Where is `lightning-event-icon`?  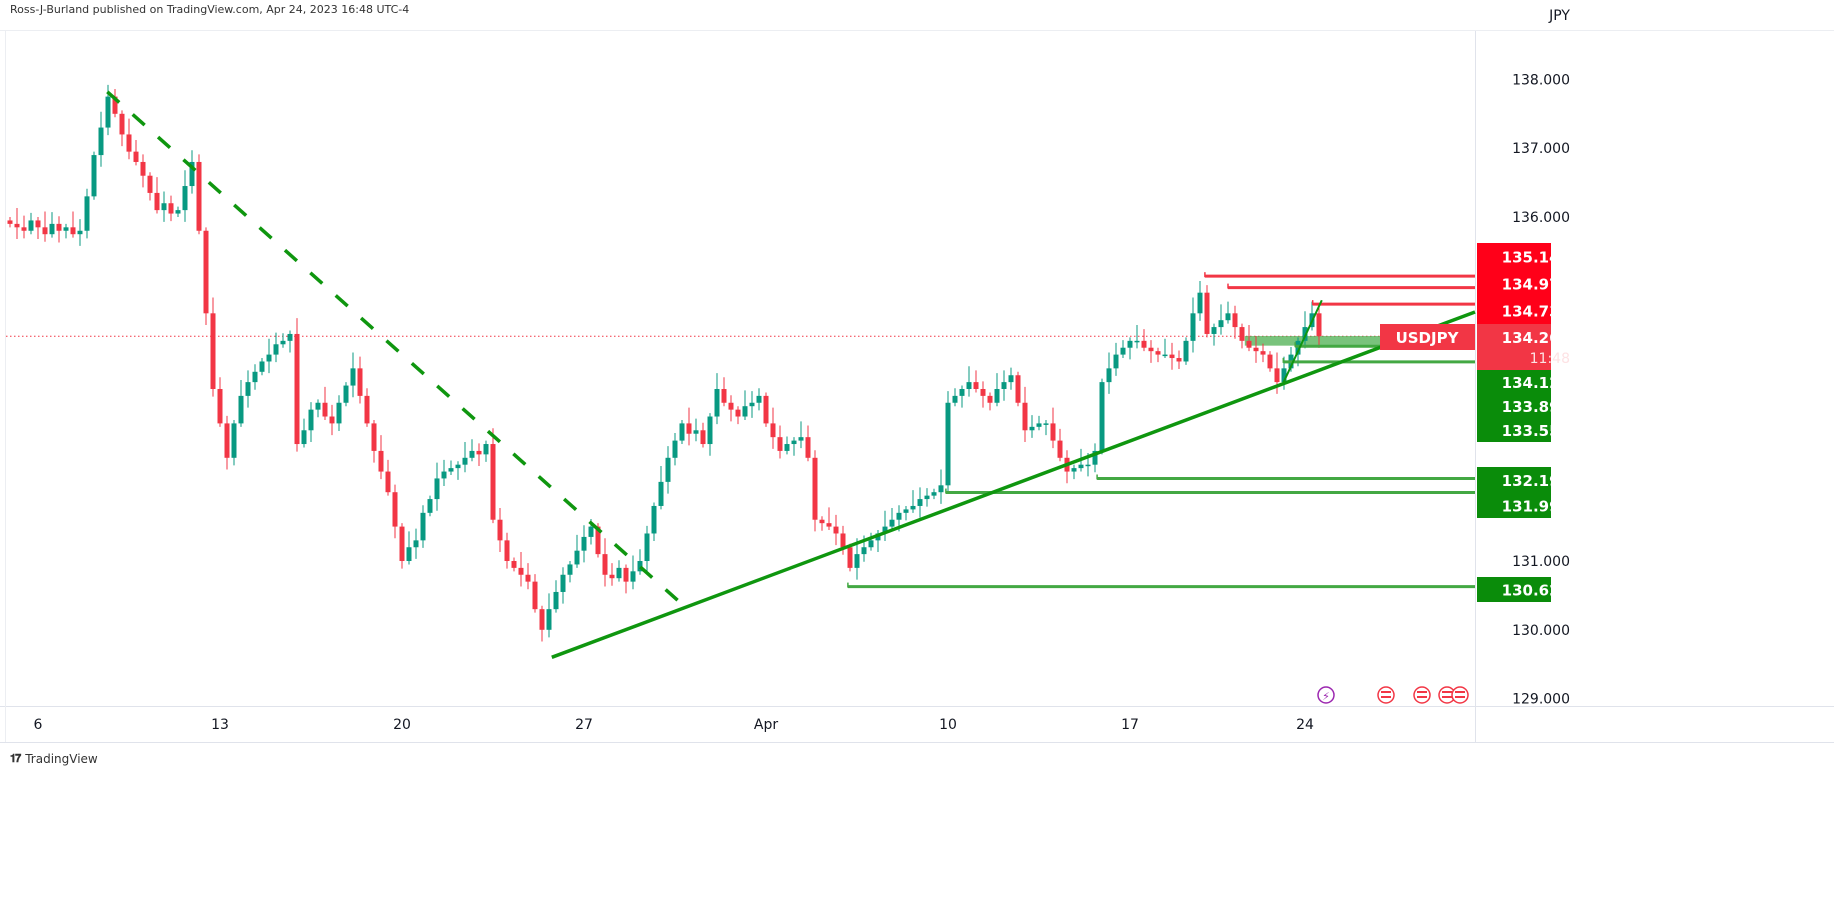
lightning-event-icon is located at coordinates (1326, 695).